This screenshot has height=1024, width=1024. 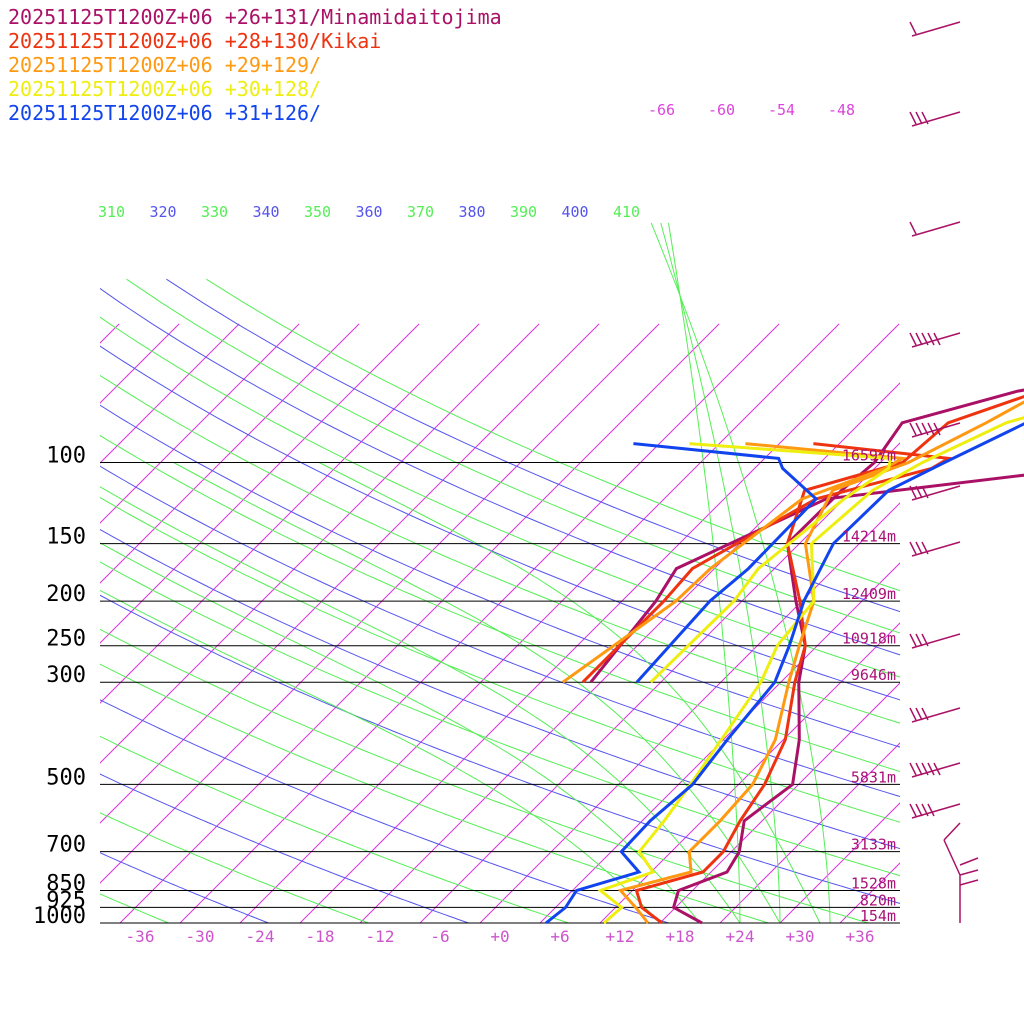 I want to click on x-tick-label: -36, so click(x=140, y=936).